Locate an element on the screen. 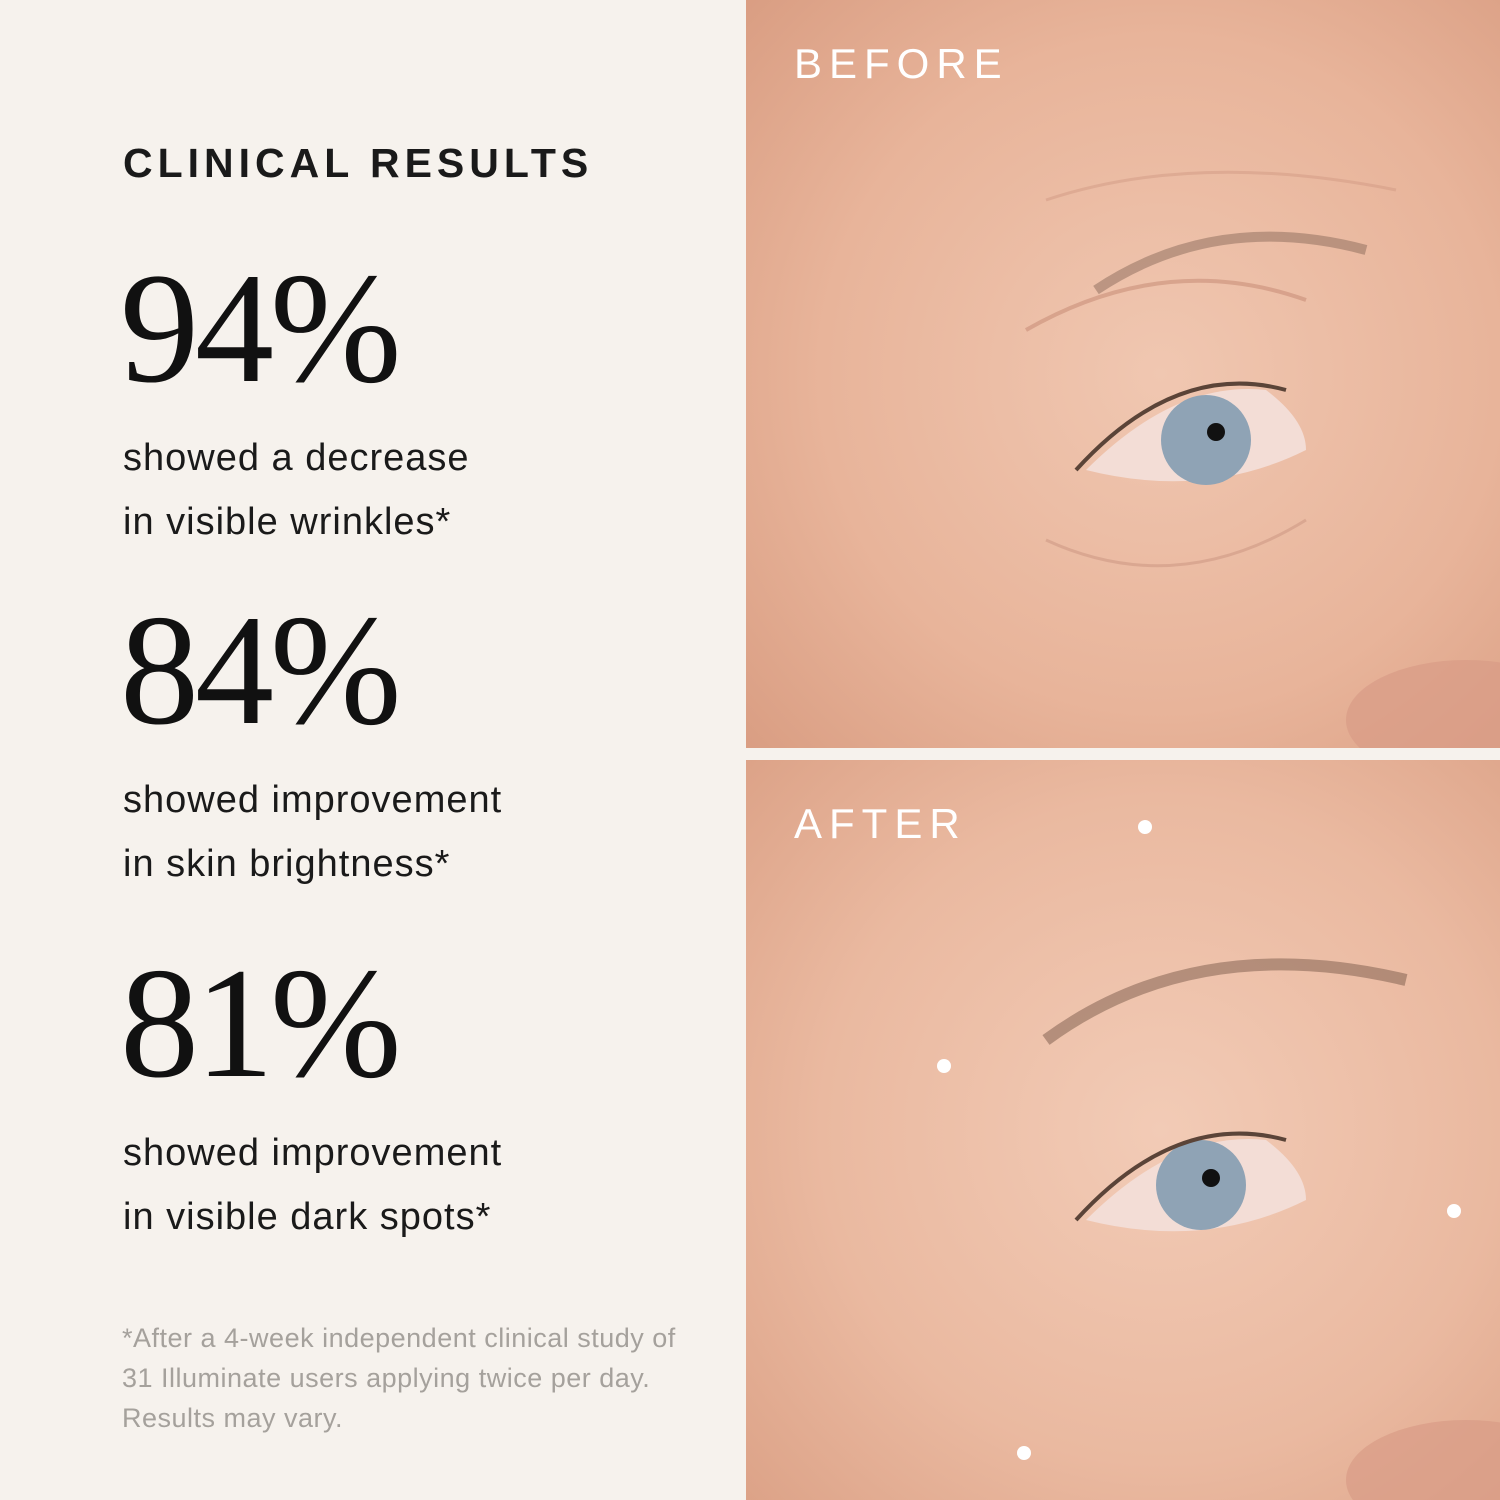 This screenshot has height=1500, width=1500. stat-line: showed a decrease is located at coordinates (296, 458).